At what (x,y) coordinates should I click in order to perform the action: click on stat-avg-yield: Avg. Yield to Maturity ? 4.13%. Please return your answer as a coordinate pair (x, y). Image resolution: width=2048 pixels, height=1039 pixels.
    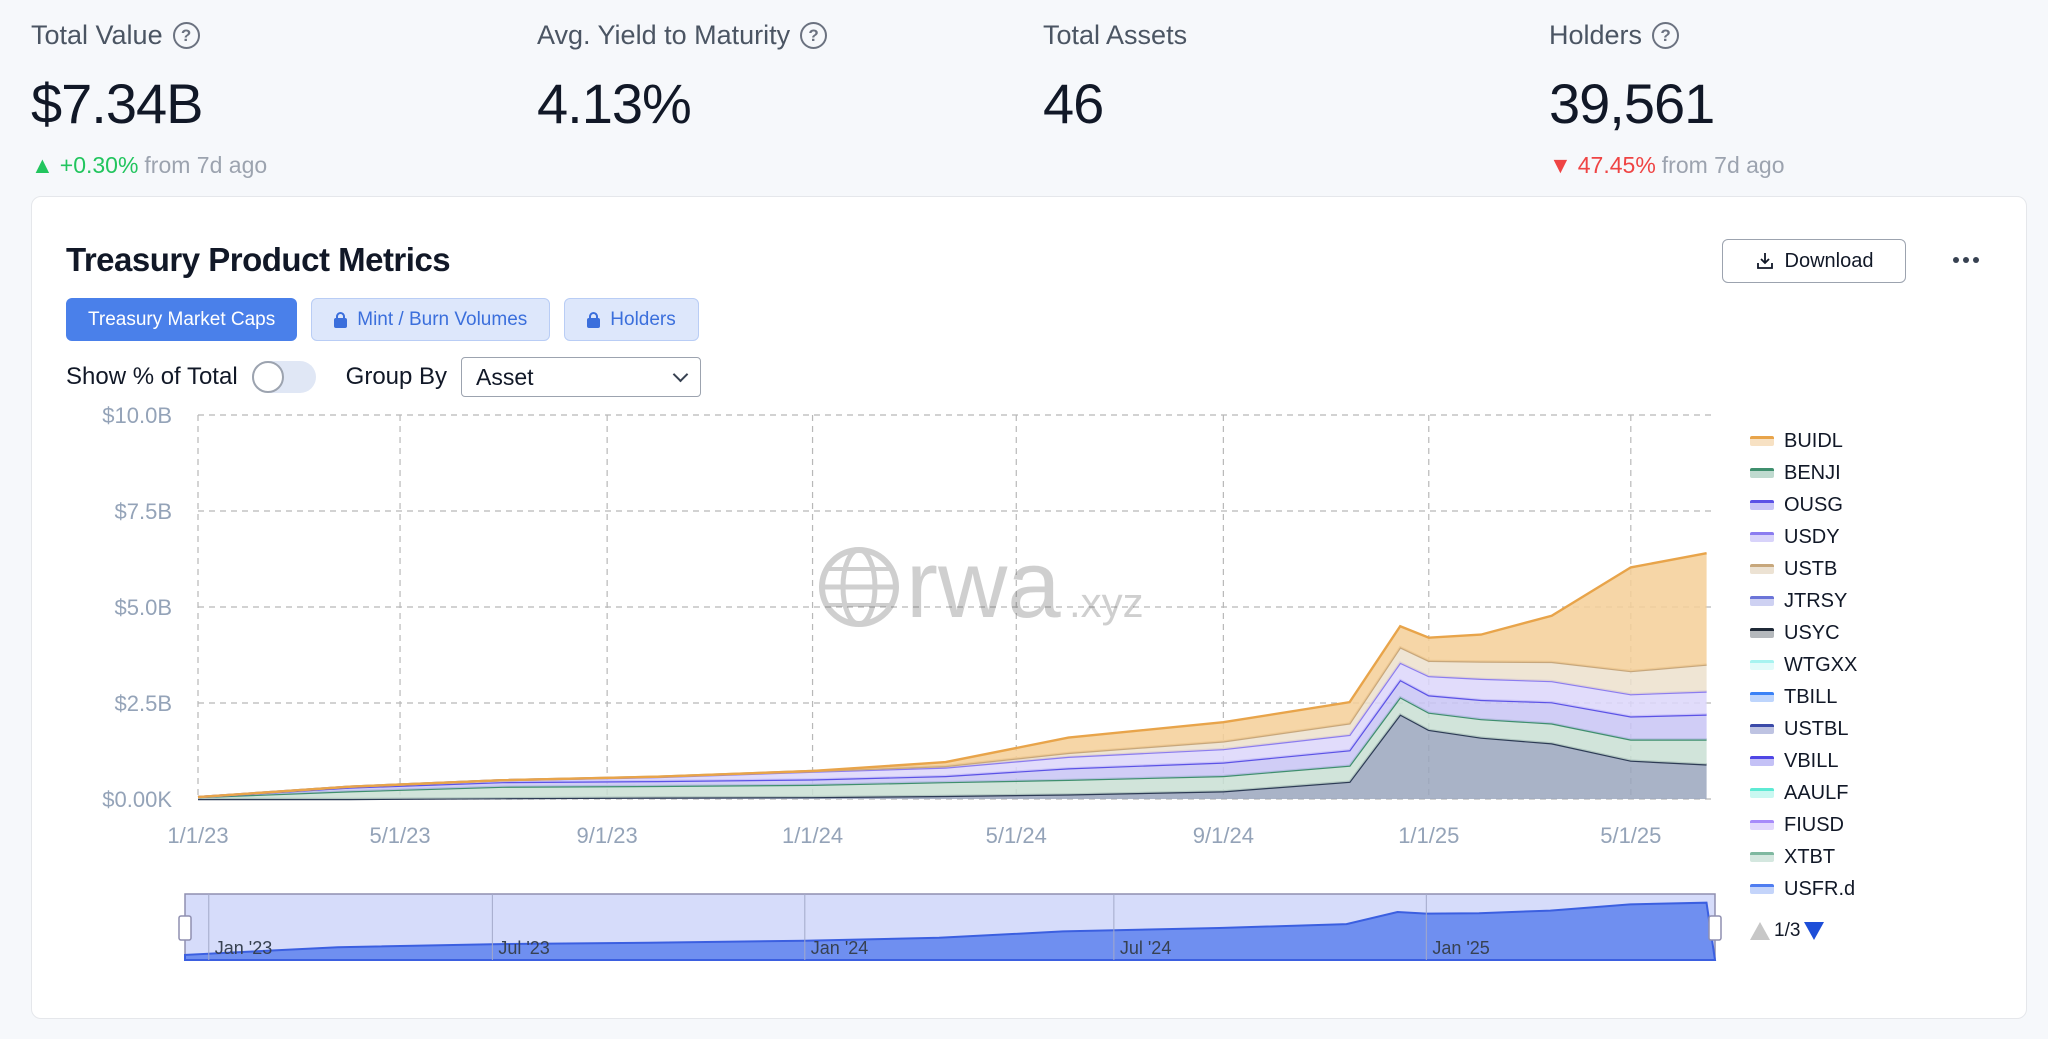
    Looking at the image, I should click on (777, 78).